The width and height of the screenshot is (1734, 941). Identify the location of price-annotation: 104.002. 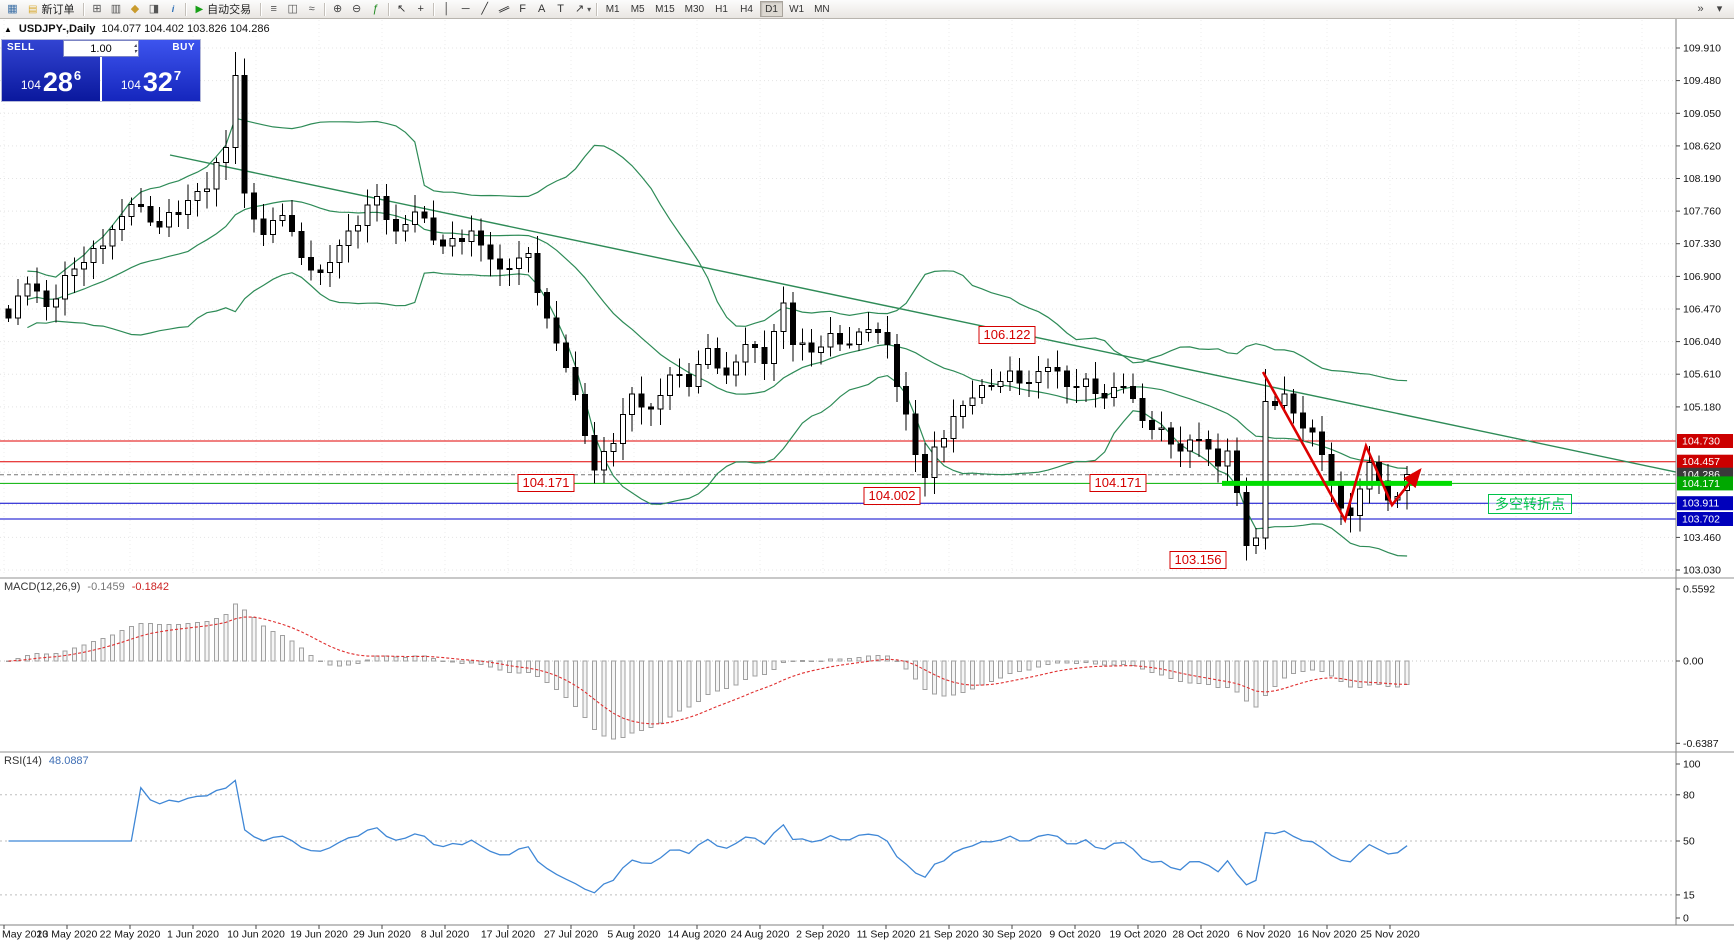
(892, 496).